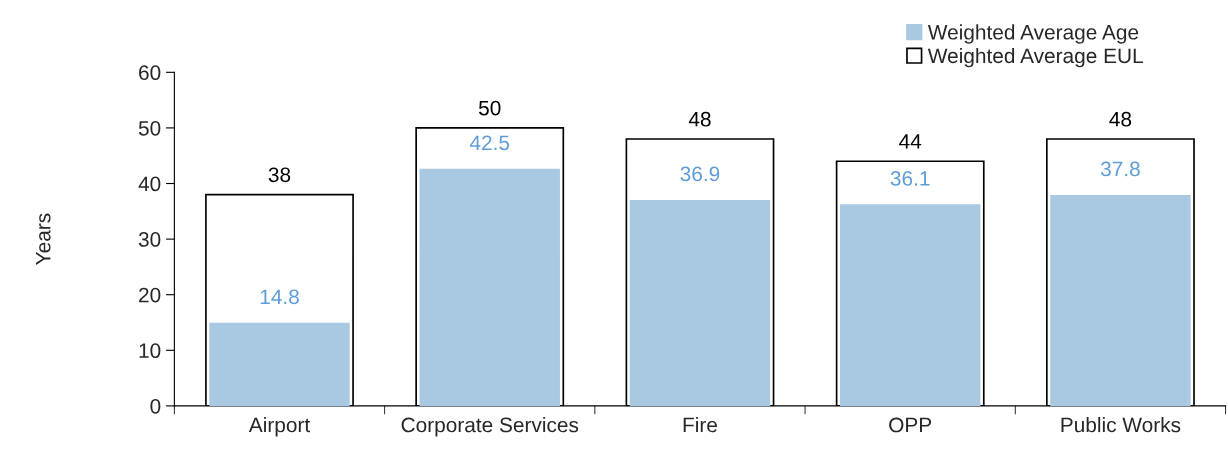 The width and height of the screenshot is (1228, 452). What do you see at coordinates (490, 427) in the screenshot?
I see `x-tick-label: Corporate Services` at bounding box center [490, 427].